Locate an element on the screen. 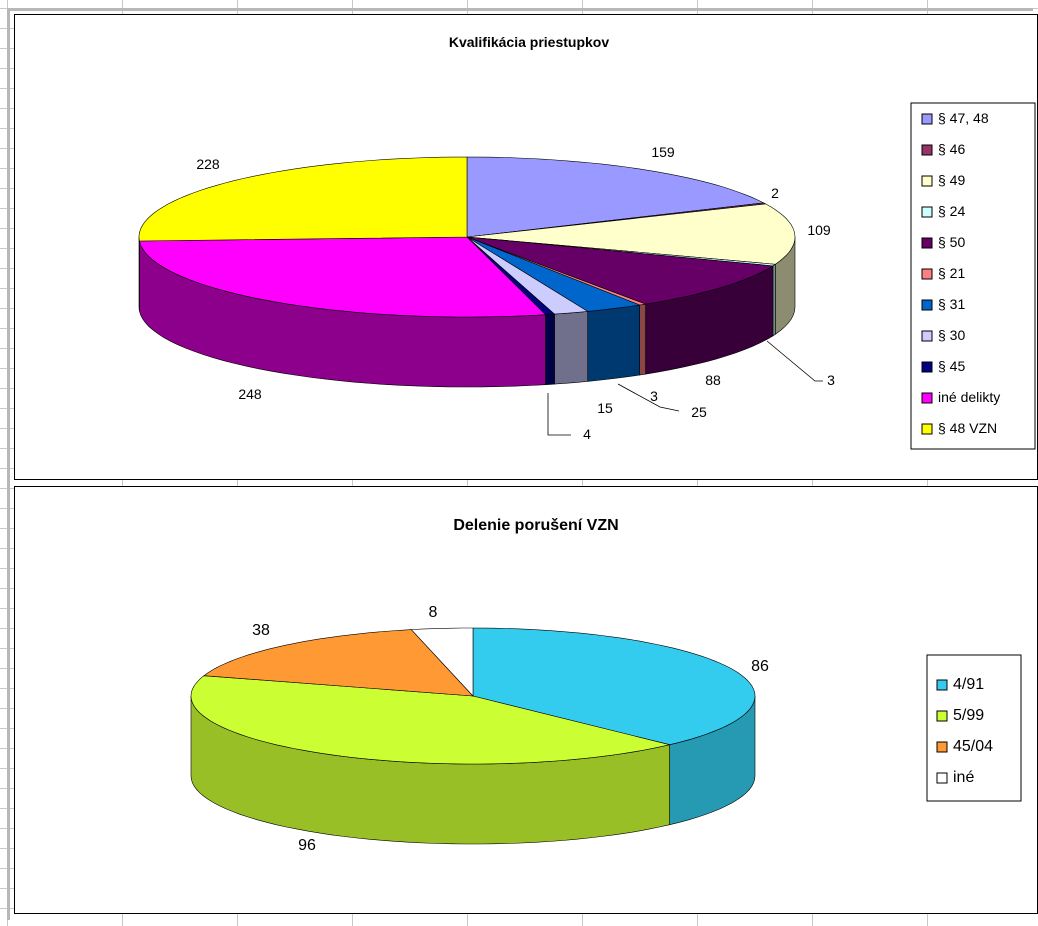 Image resolution: width=1038 pixels, height=926 pixels. legend-item-45-04: 45/04 is located at coordinates (973, 746).